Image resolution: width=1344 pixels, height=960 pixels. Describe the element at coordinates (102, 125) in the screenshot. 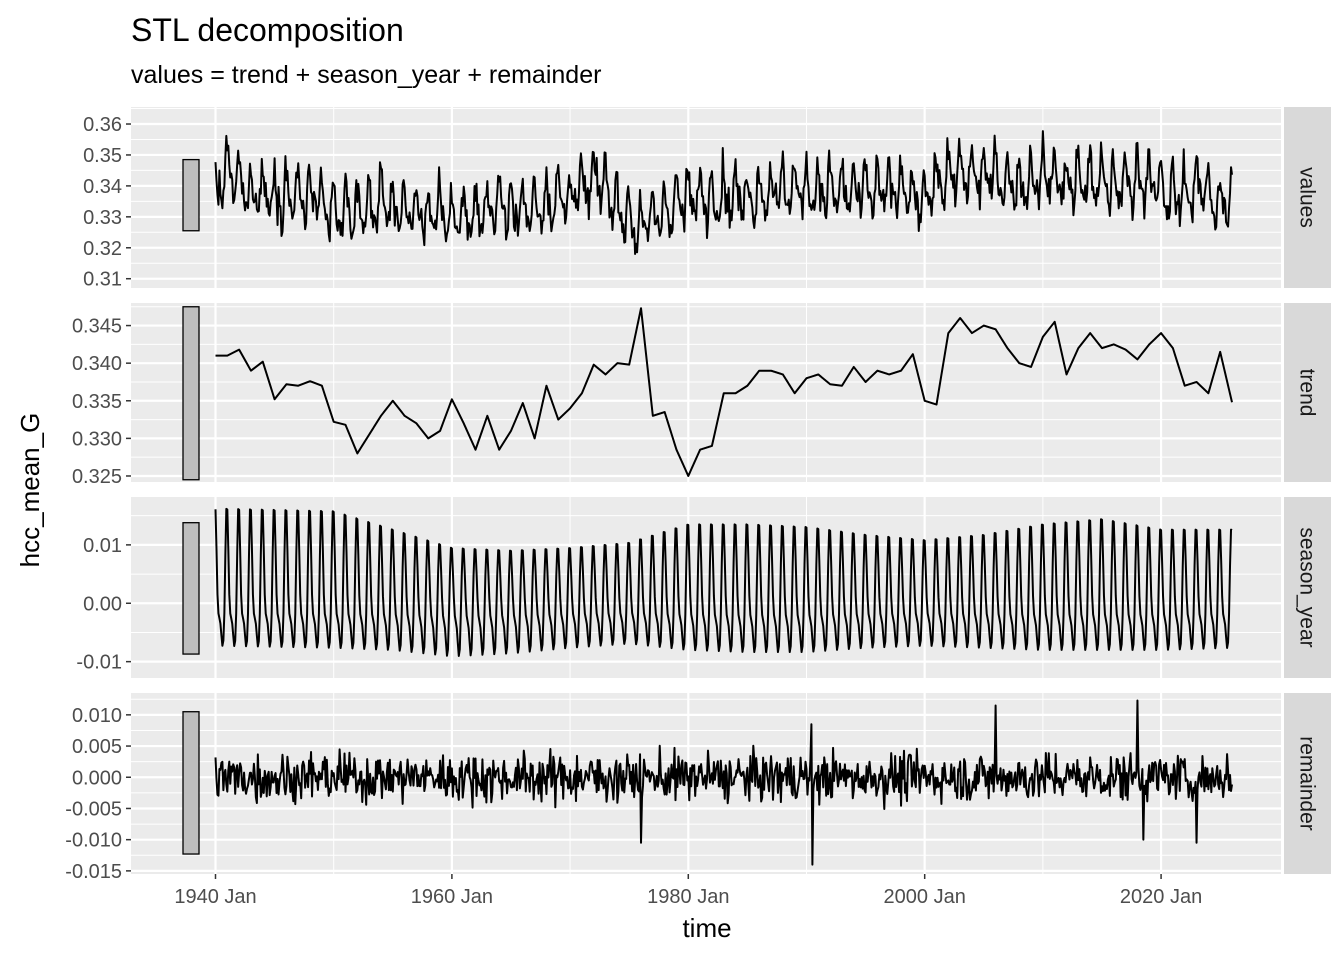

I see `y-tick-label: 0.36` at that location.